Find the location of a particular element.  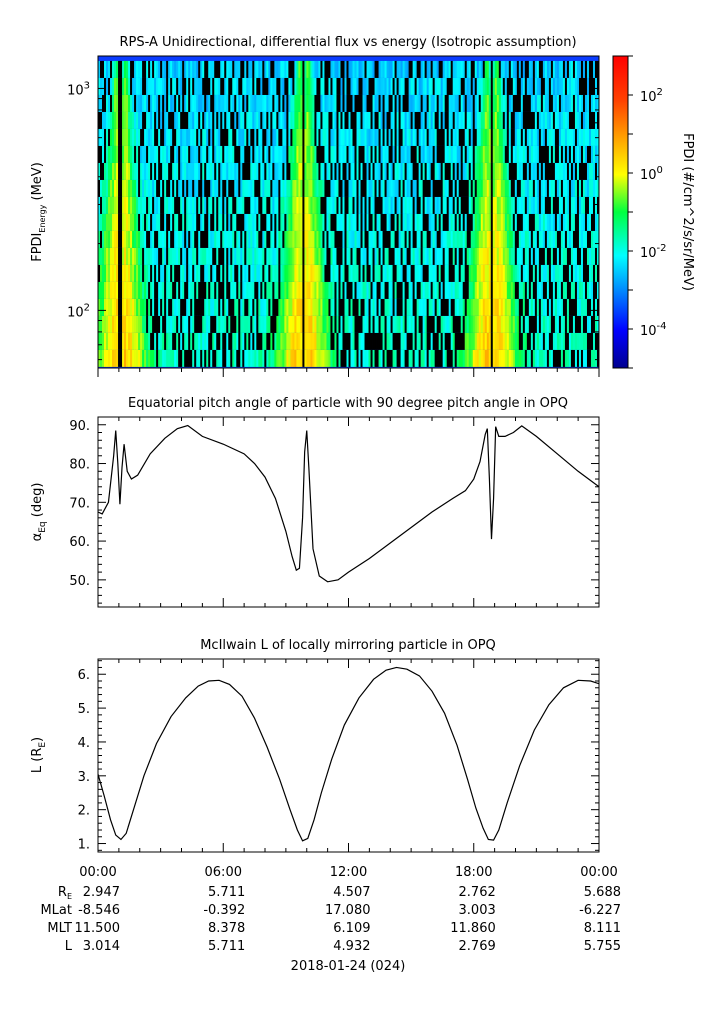

ephemeris-value: 8.111 is located at coordinates (602, 928).